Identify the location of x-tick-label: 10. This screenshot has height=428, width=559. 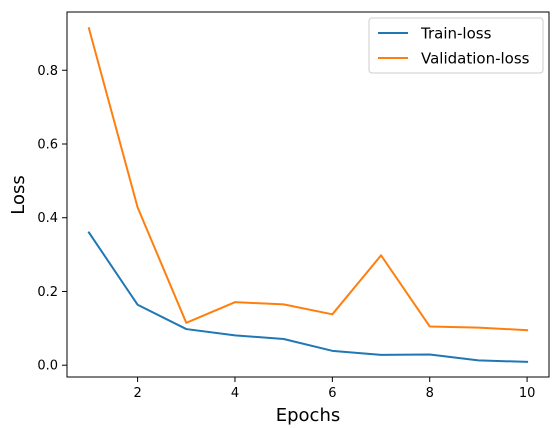
(527, 393).